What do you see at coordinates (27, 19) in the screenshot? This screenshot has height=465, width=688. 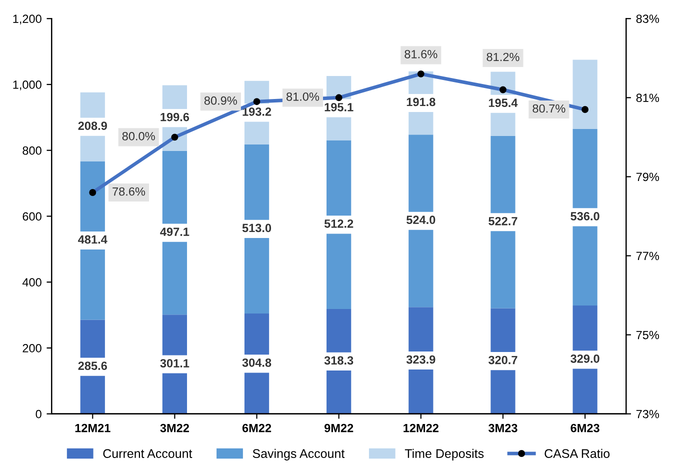 I see `y-tick-label: 1,200` at bounding box center [27, 19].